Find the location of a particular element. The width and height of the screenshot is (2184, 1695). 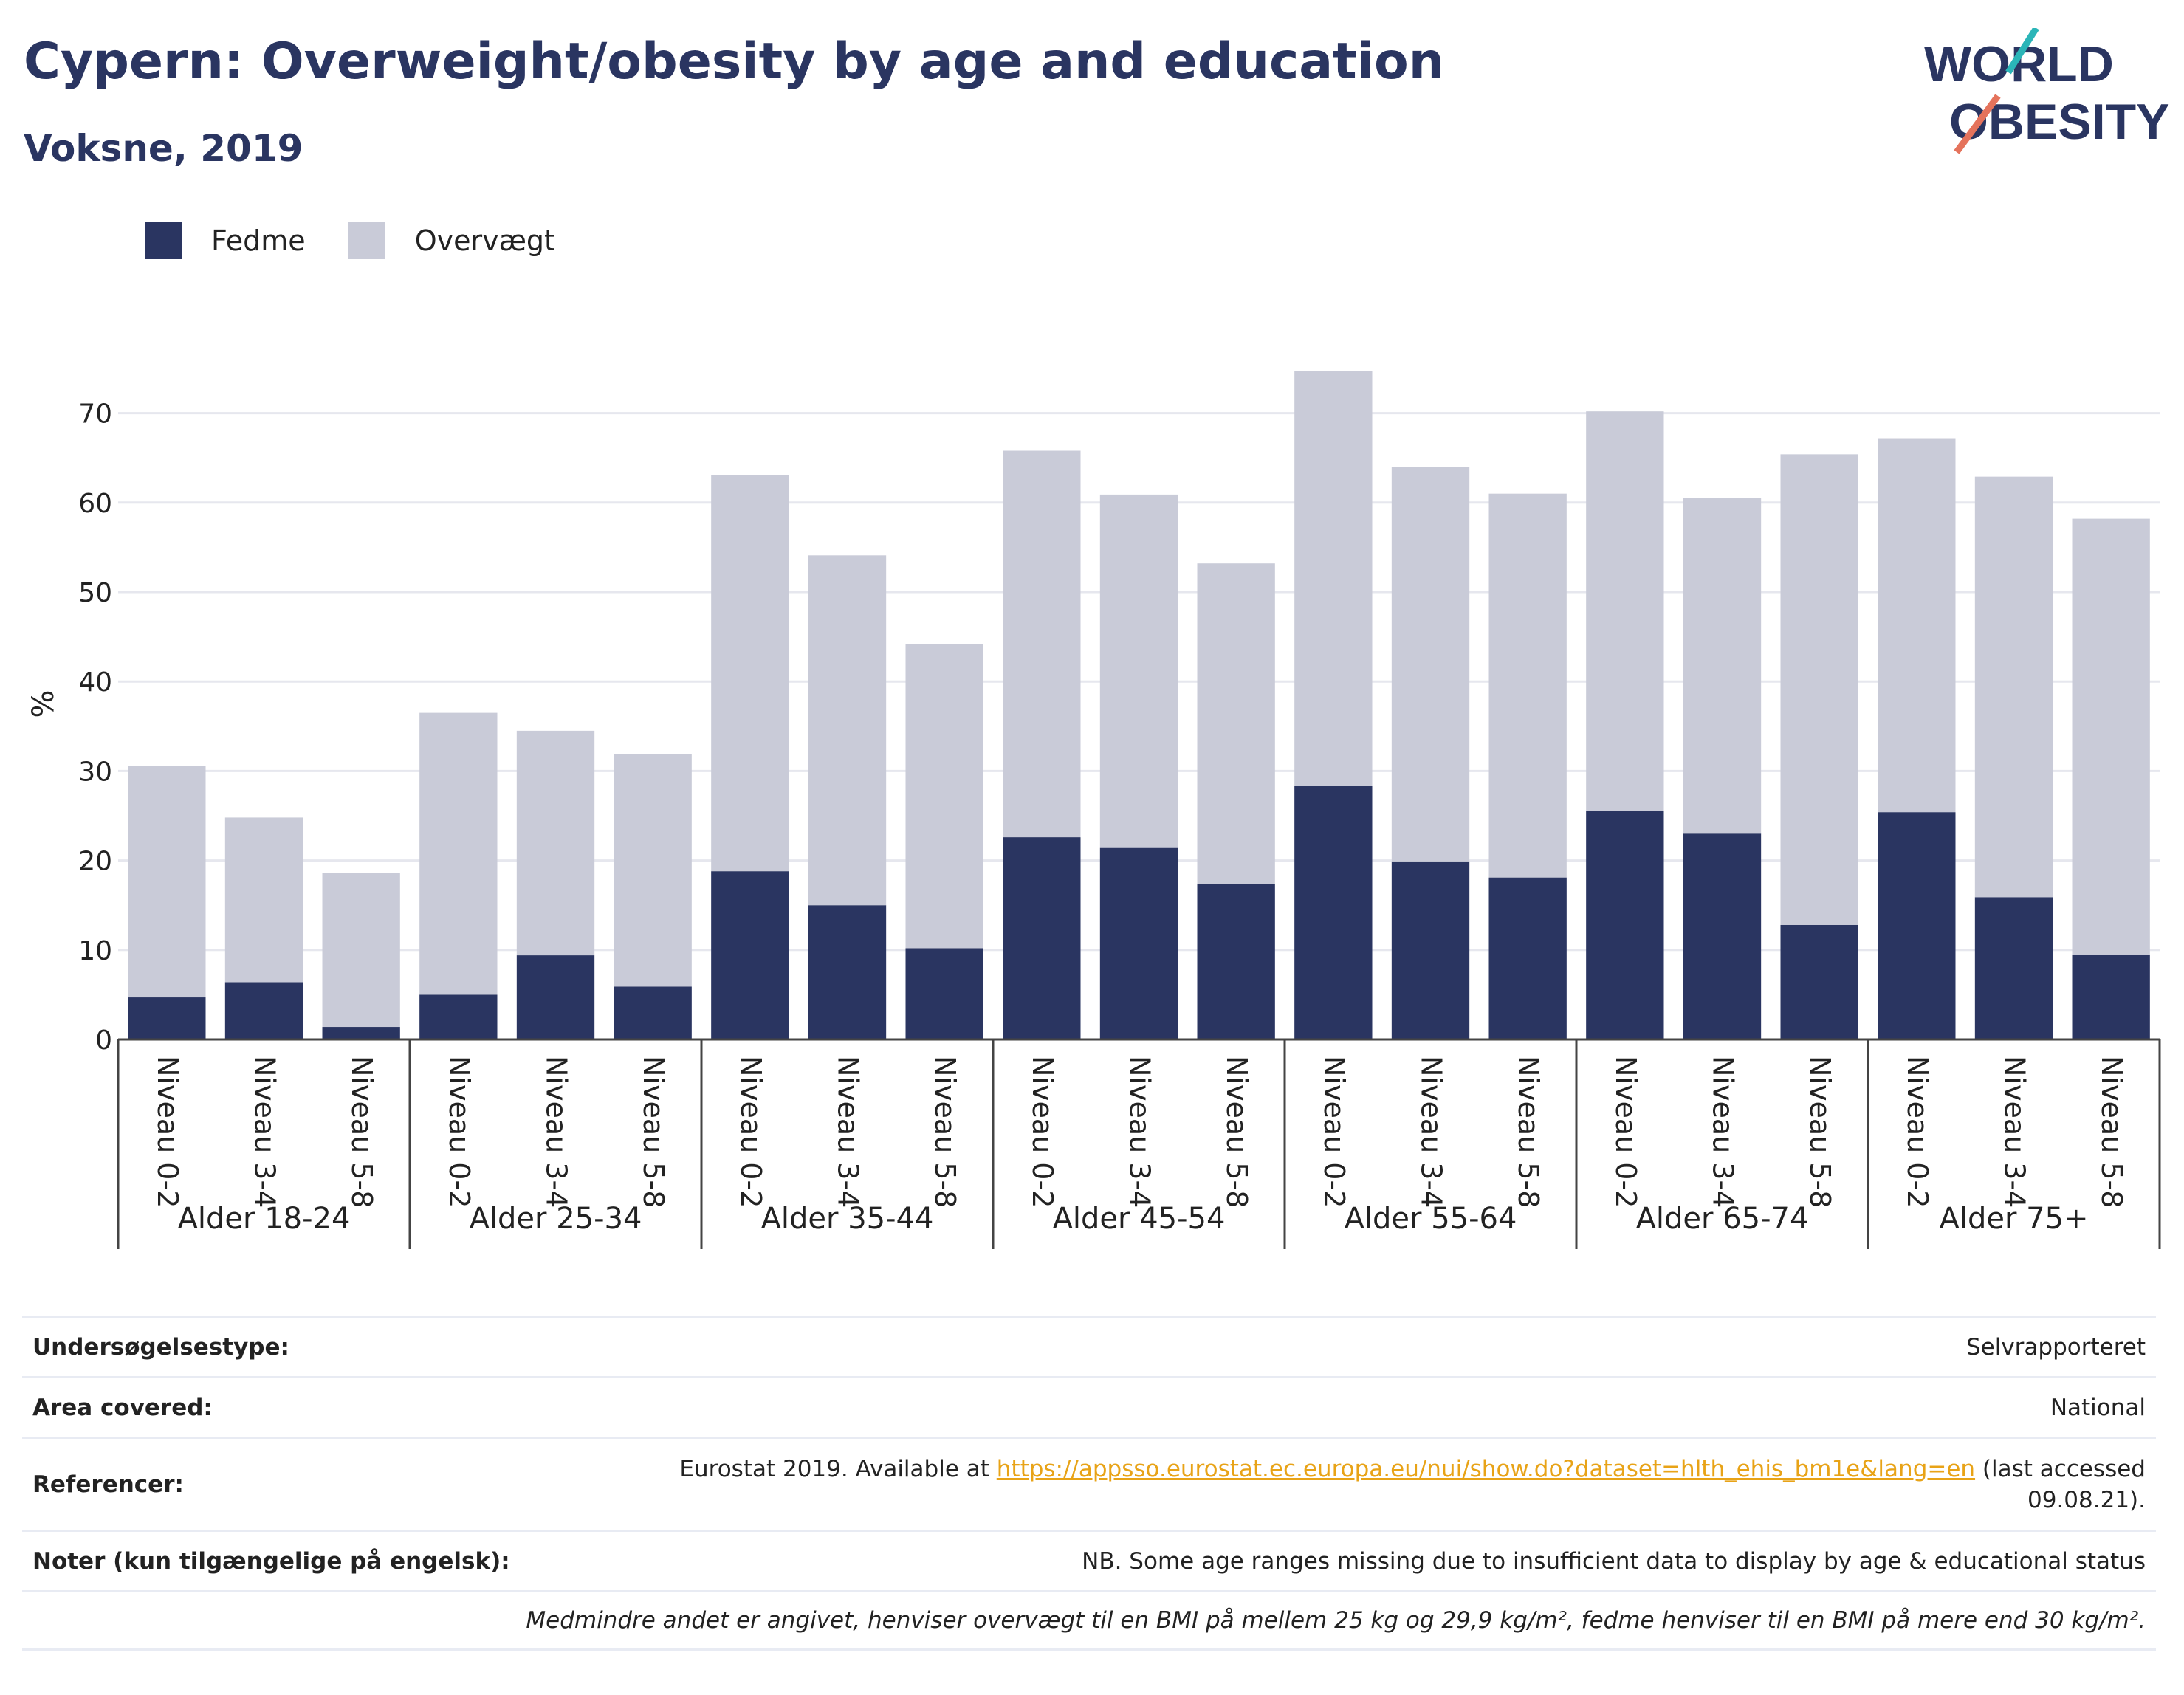

y-tick-label: 60 is located at coordinates (95, 504).